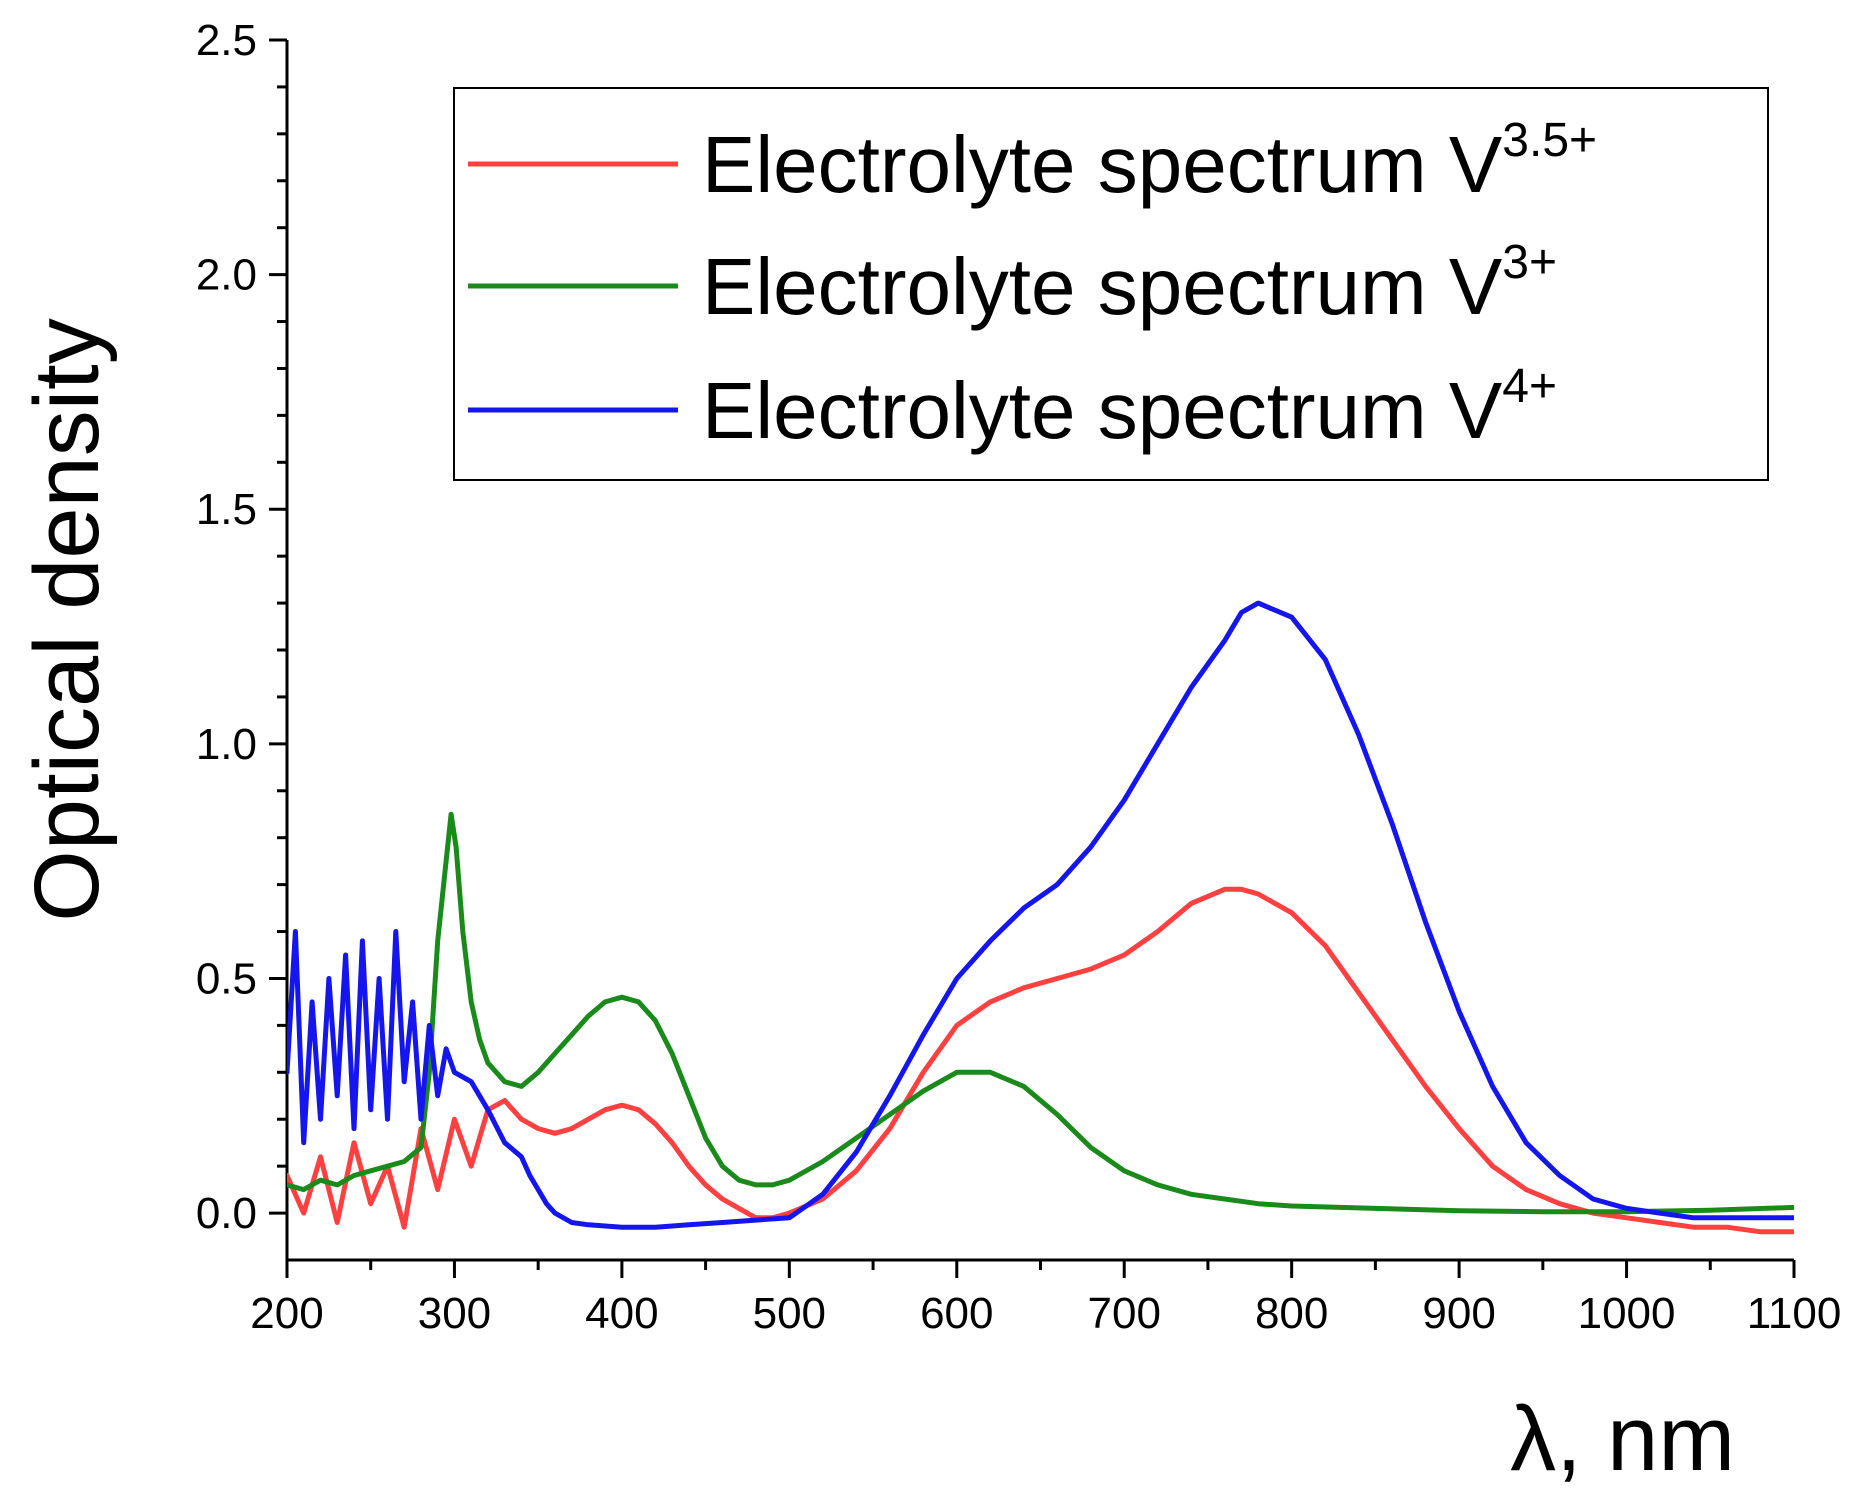 Image resolution: width=1859 pixels, height=1510 pixels. I want to click on y-tick-label: 0.0, so click(226, 1213).